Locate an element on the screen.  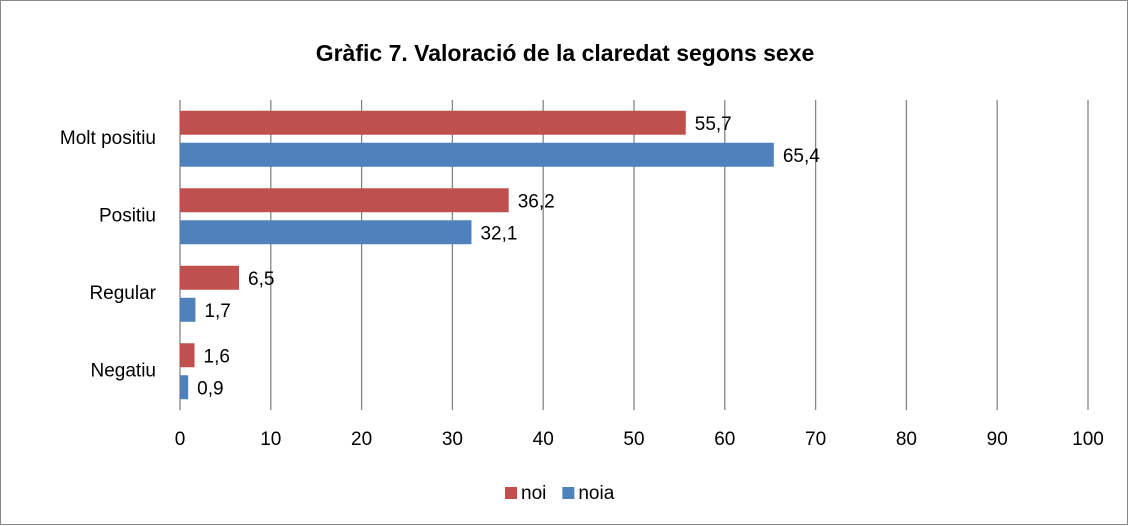
x-tick-label: 60 is located at coordinates (724, 439).